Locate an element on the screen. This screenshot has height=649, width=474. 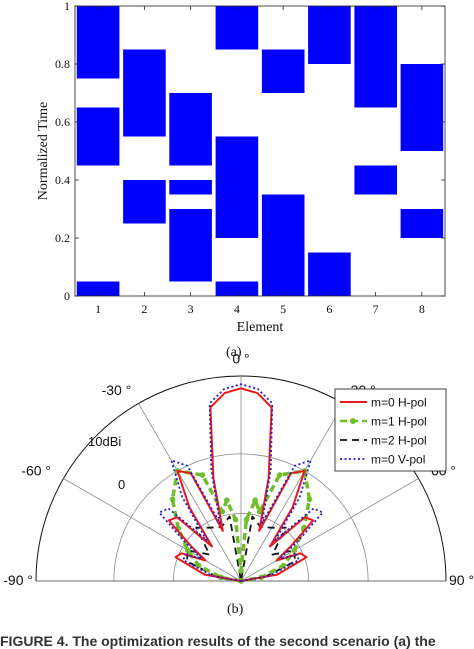
angle-tick-label: -90 ° is located at coordinates (18, 580).